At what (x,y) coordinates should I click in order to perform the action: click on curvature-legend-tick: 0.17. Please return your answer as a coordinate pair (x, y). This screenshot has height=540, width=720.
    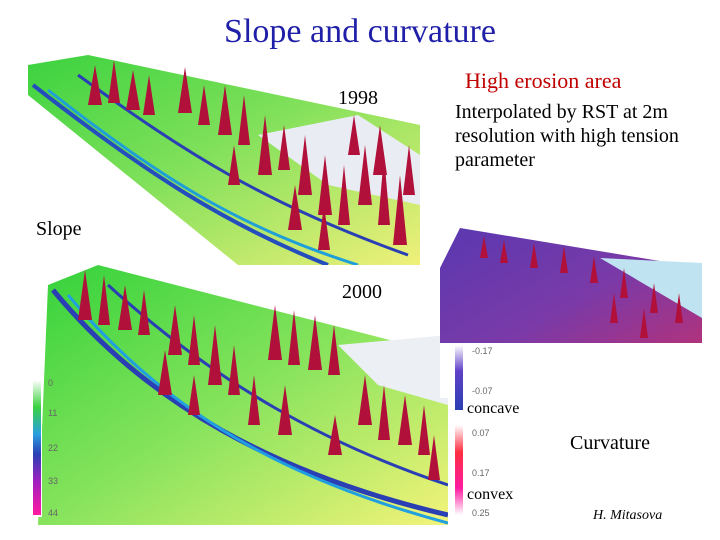
    Looking at the image, I should click on (481, 473).